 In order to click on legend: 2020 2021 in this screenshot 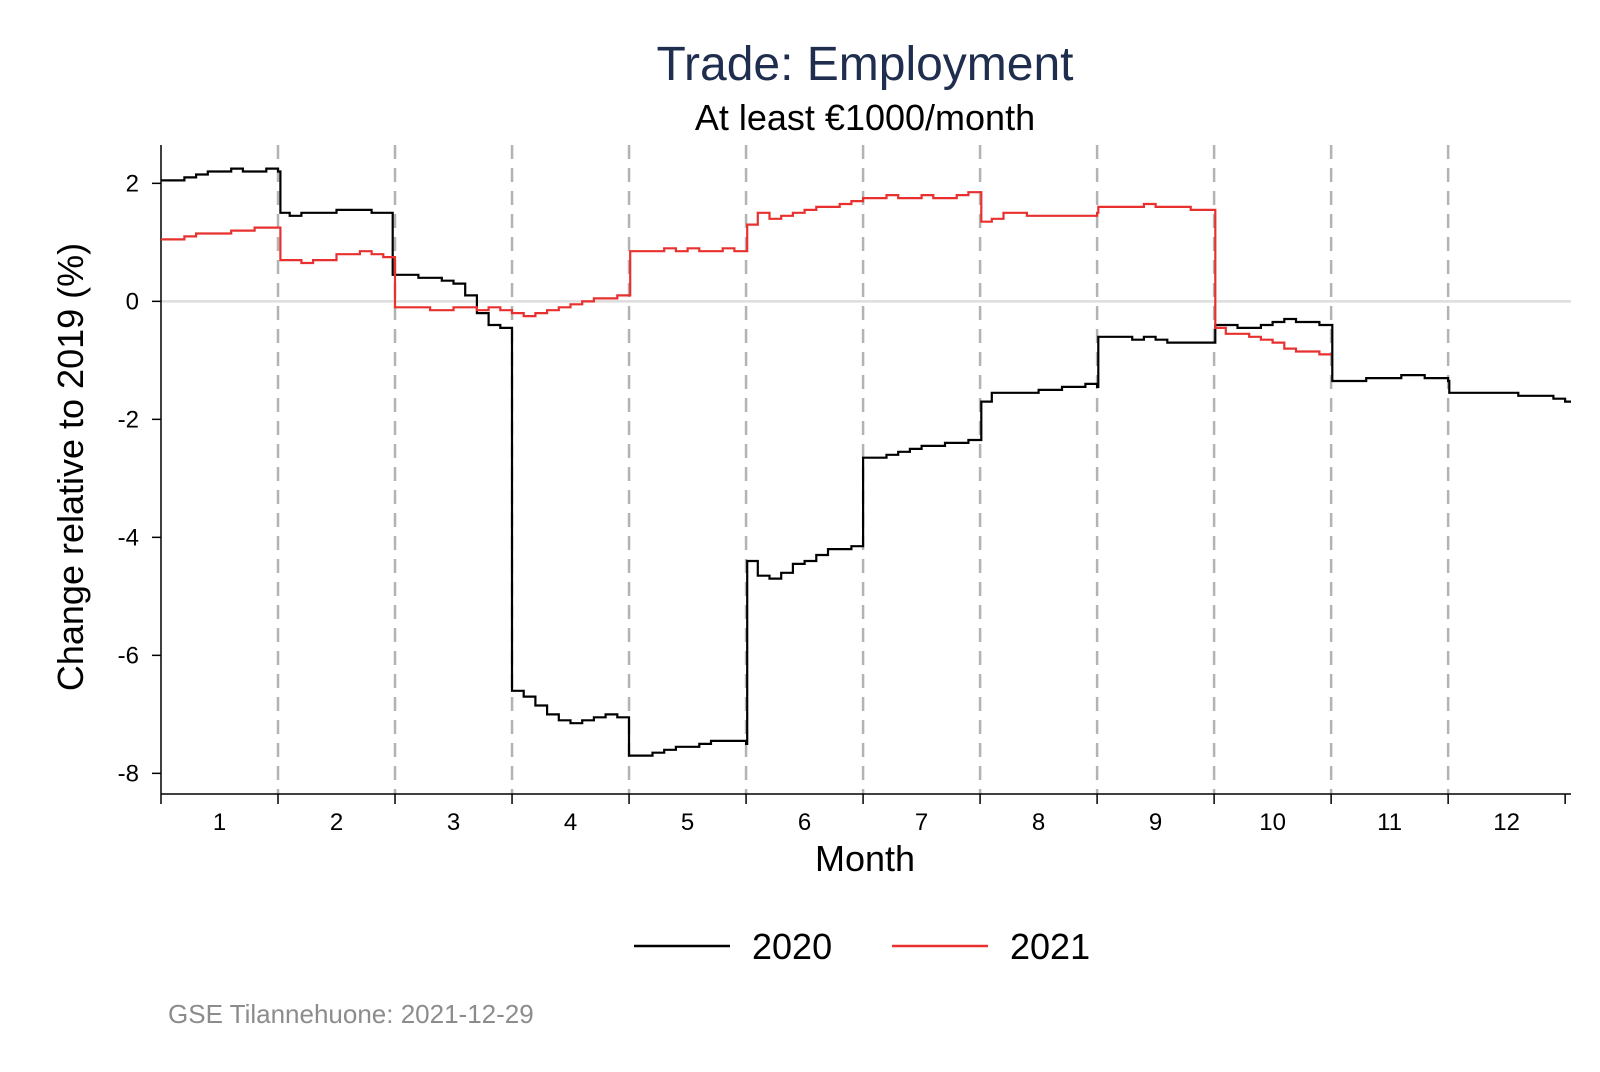, I will do `click(862, 946)`.